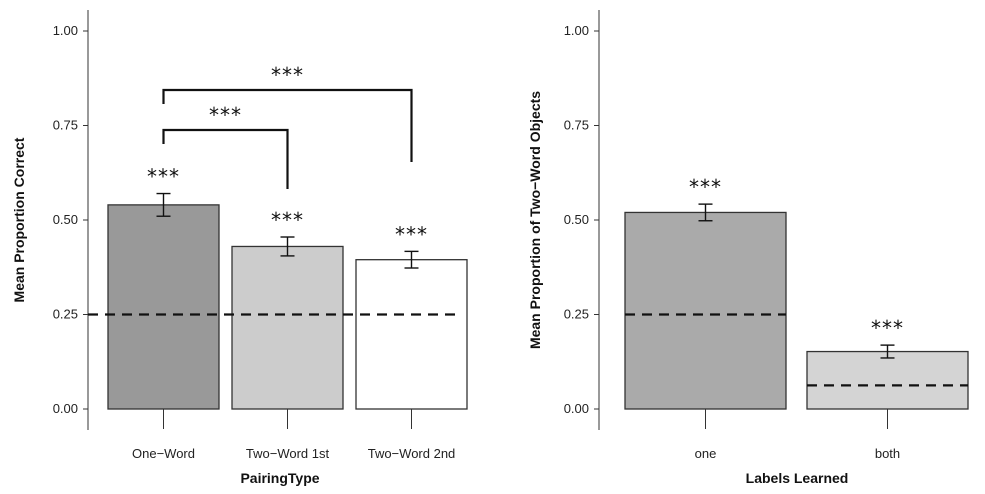 The height and width of the screenshot is (494, 985). Describe the element at coordinates (412, 453) in the screenshot. I see `x-tick-label: Two−Word 2nd` at that location.